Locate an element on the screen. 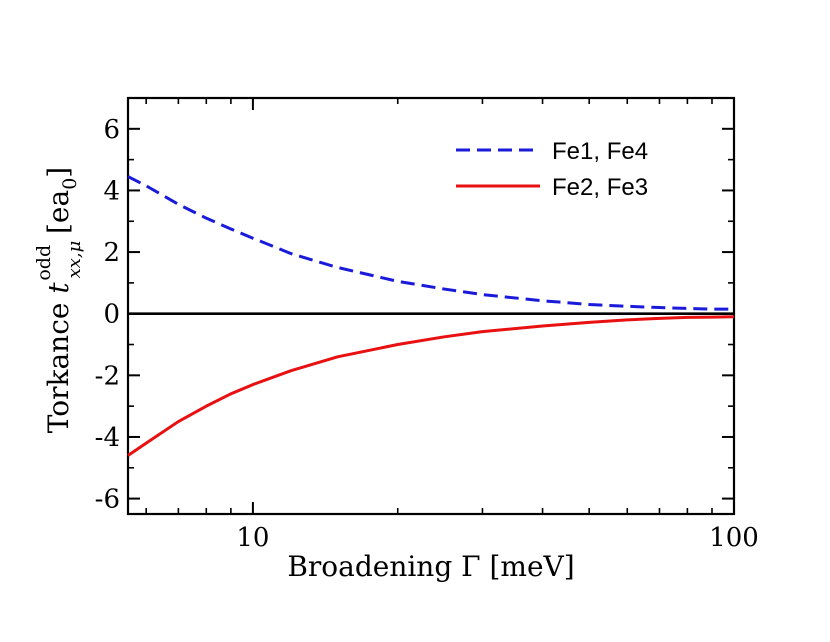  y-tick-label: 2 is located at coordinates (111, 253).